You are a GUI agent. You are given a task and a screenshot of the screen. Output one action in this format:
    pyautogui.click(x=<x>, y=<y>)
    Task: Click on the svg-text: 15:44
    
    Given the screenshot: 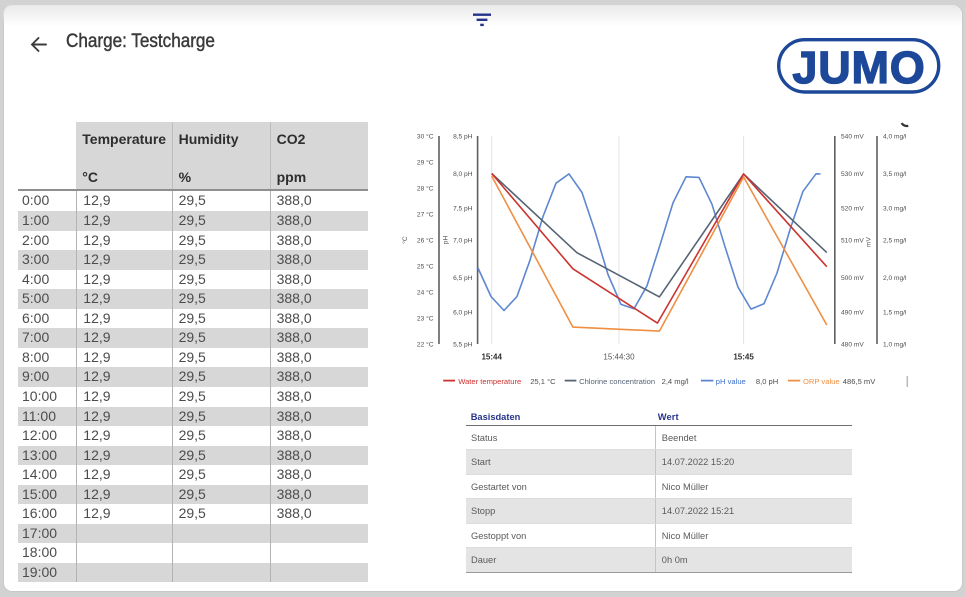 What is the action you would take?
    pyautogui.click(x=491, y=357)
    